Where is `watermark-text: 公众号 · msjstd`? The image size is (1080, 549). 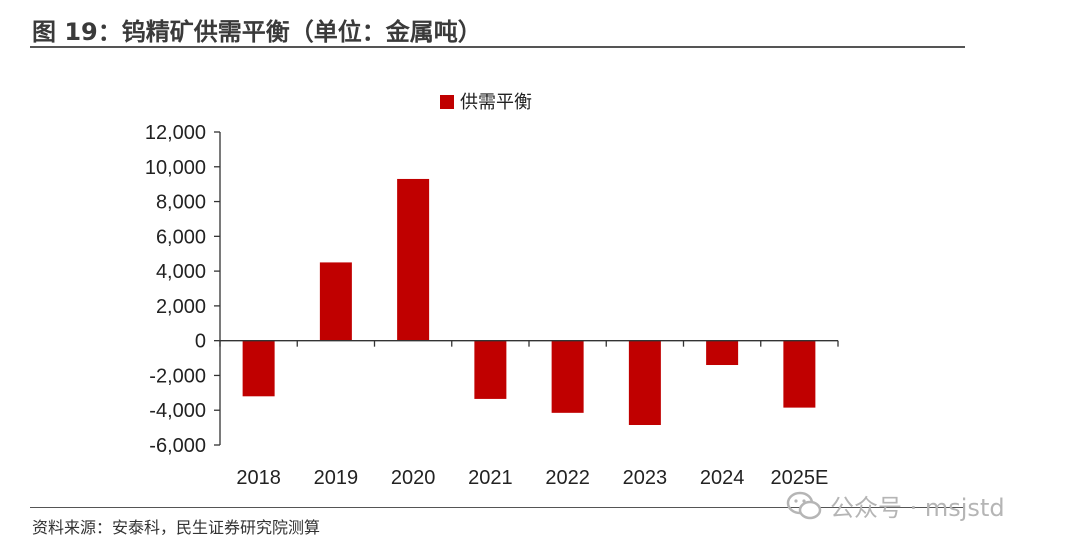
watermark-text: 公众号 · msjstd is located at coordinates (917, 508).